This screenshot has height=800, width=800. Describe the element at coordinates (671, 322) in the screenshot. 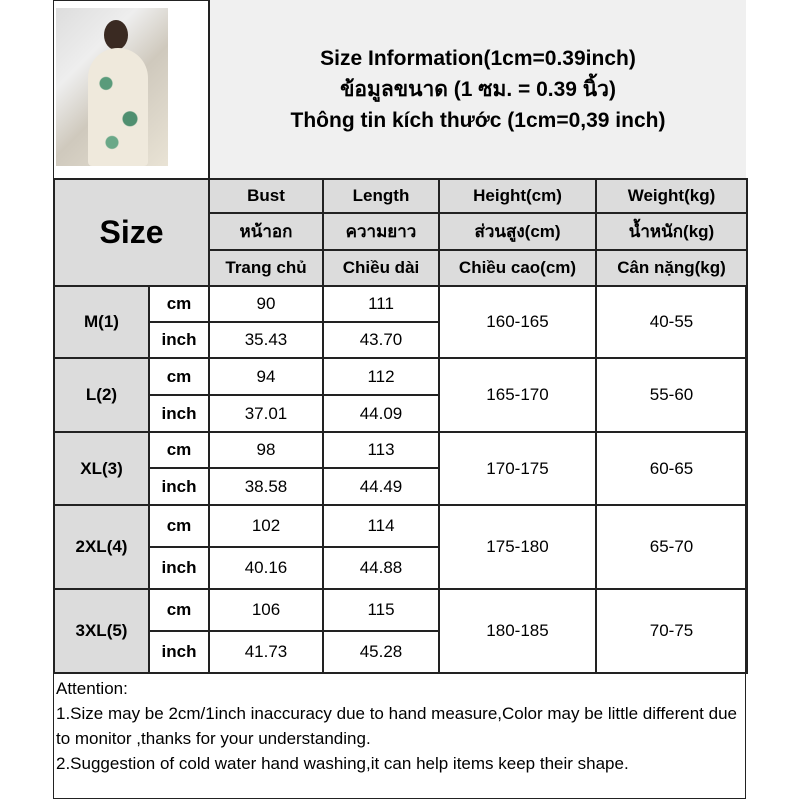

I see `weight-range: 40-55` at that location.